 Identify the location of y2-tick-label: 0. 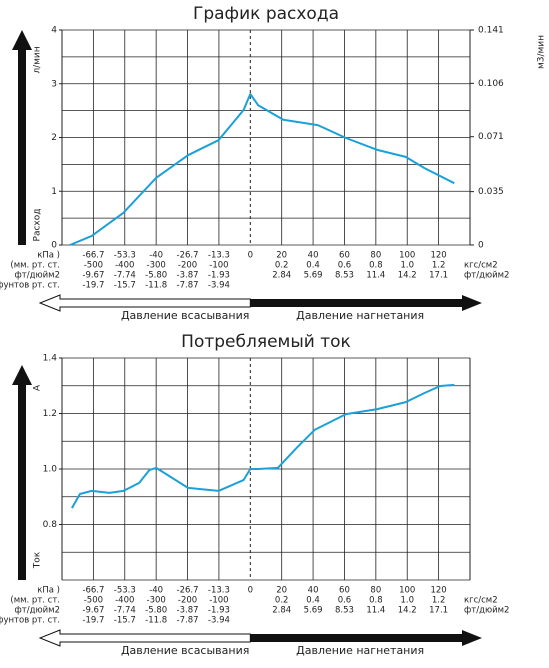
(481, 246).